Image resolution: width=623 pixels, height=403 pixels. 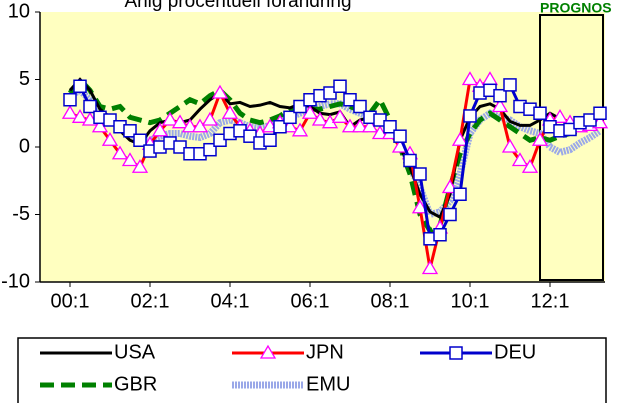 I want to click on x-tick-label: 02:1, so click(x=150, y=301).